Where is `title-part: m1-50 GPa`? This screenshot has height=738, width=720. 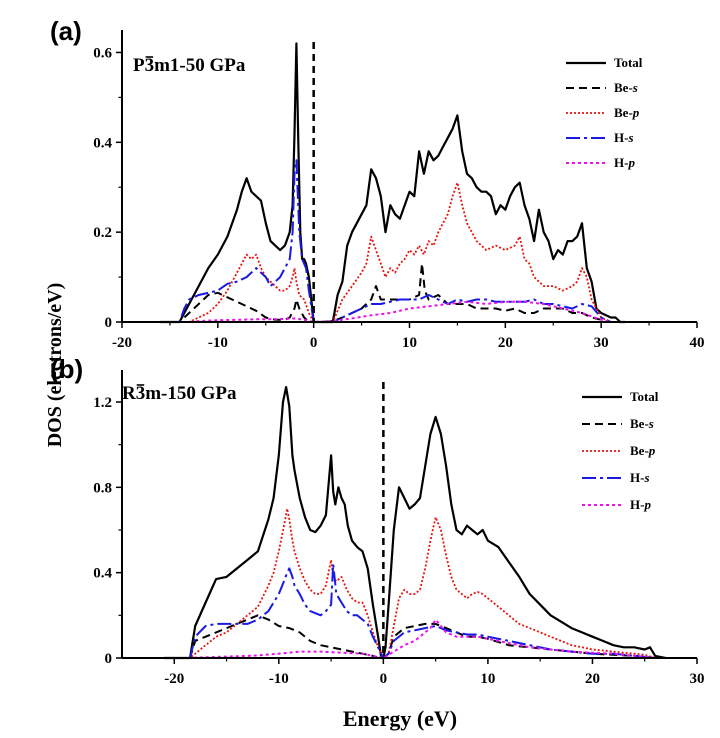
title-part: m1-50 GPa is located at coordinates (200, 65).